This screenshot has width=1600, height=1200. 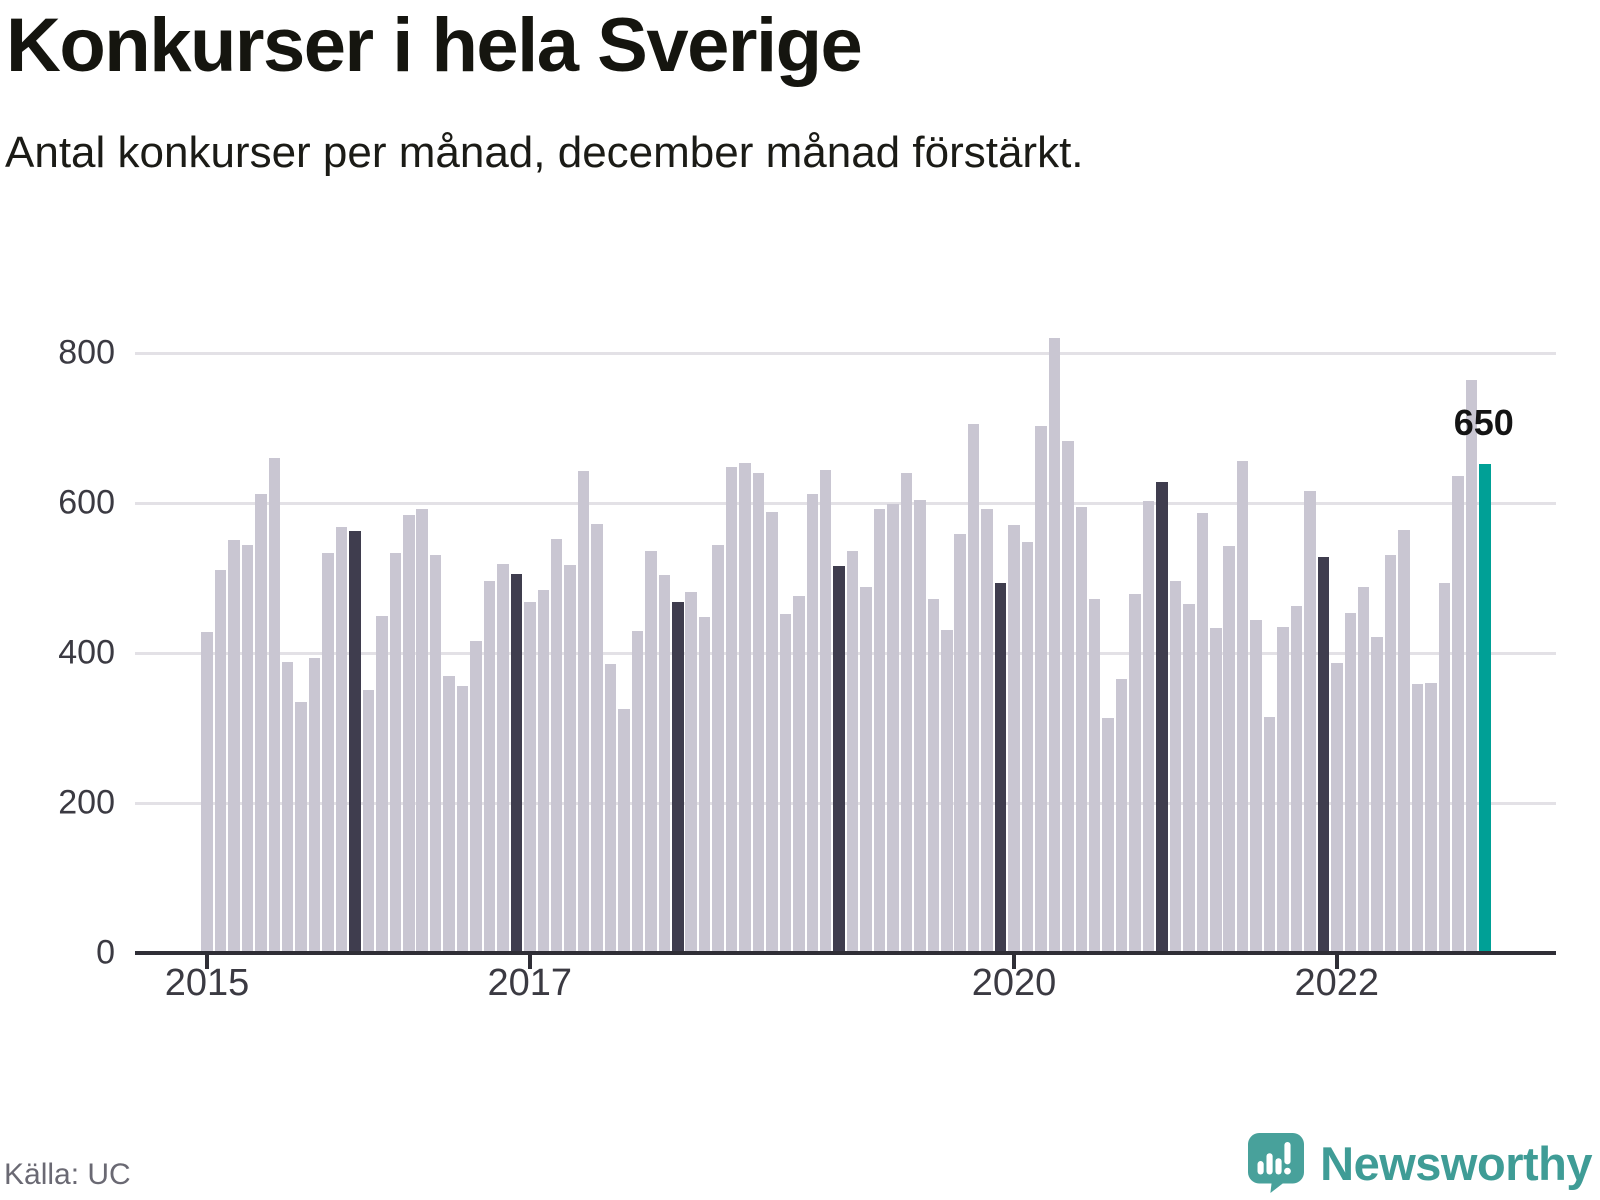 What do you see at coordinates (207, 962) in the screenshot?
I see `x-axis-tick-2015` at bounding box center [207, 962].